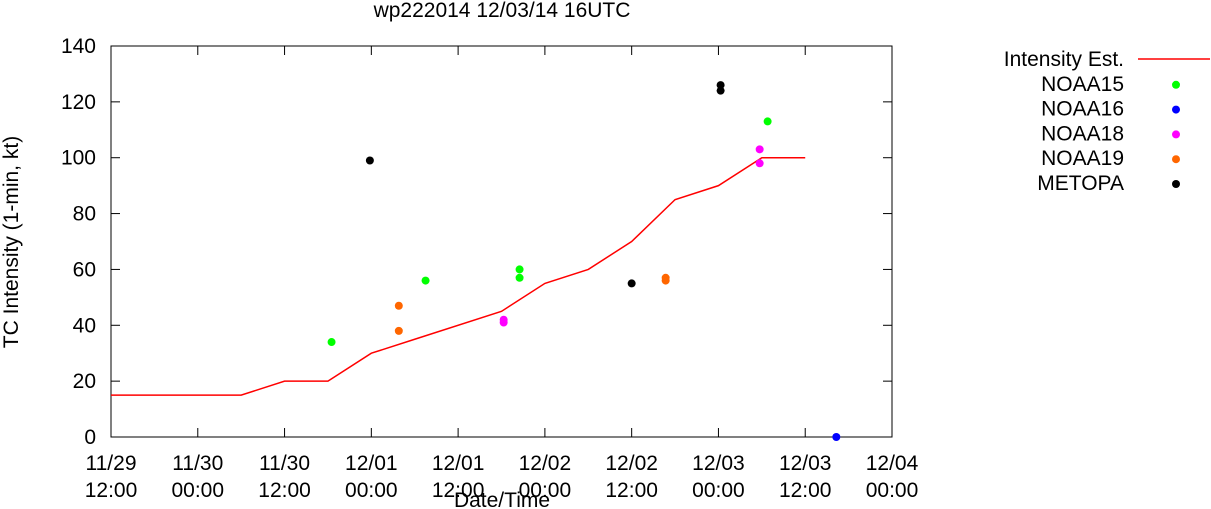 The height and width of the screenshot is (509, 1211). Describe the element at coordinates (1176, 184) in the screenshot. I see `legend-swatch-metopa` at that location.